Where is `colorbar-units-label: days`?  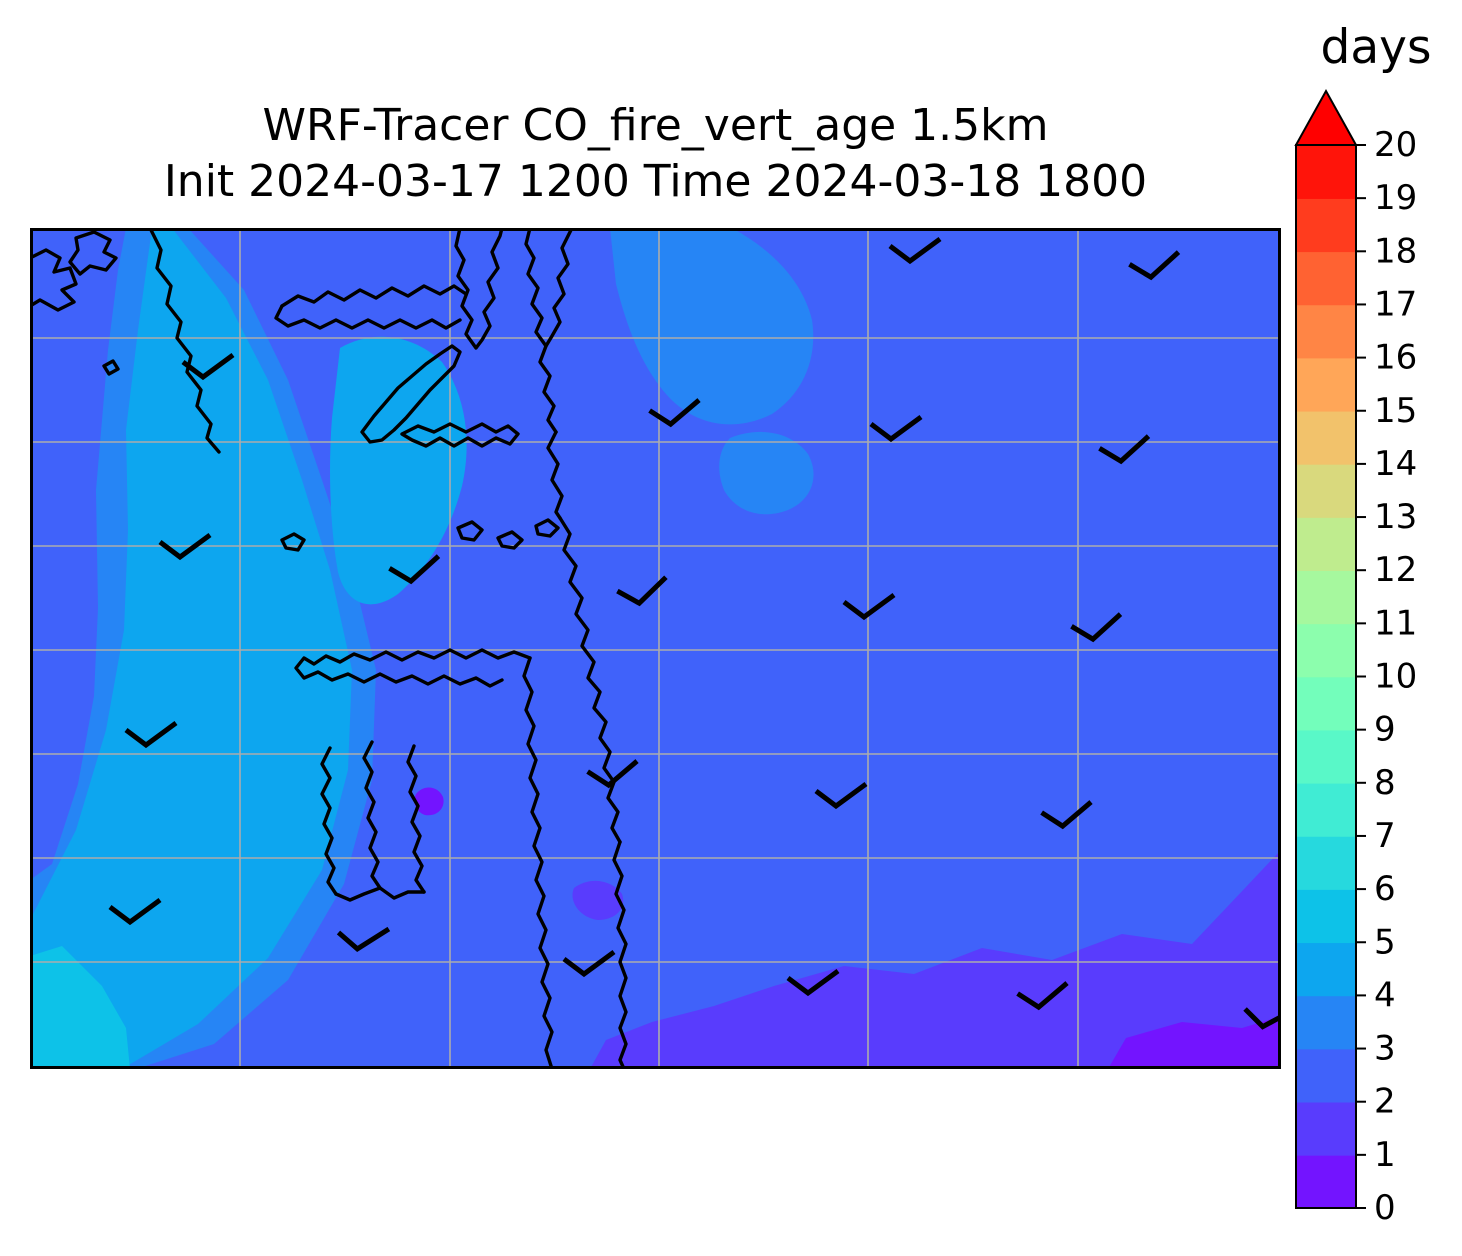 colorbar-units-label: days is located at coordinates (1376, 47).